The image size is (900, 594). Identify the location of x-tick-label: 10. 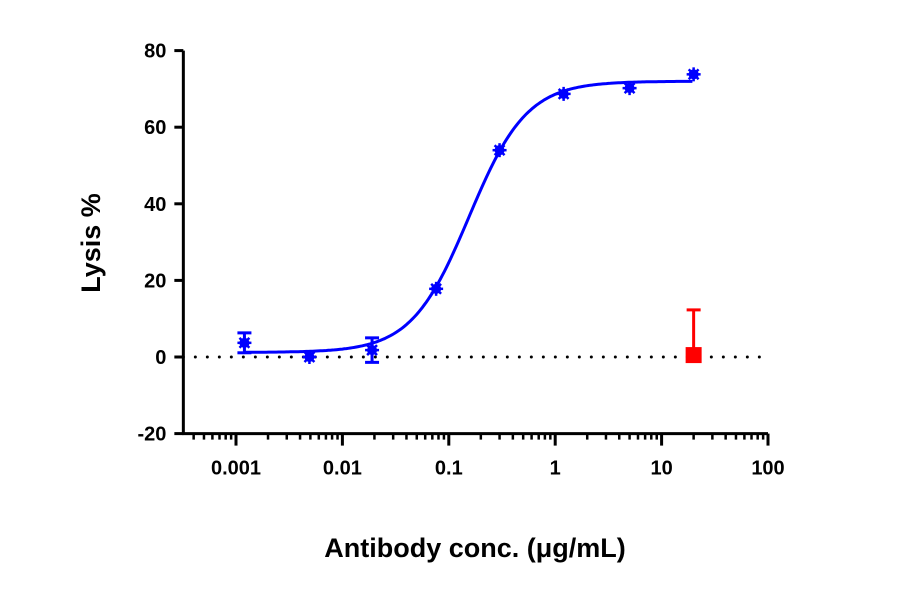
(661, 469).